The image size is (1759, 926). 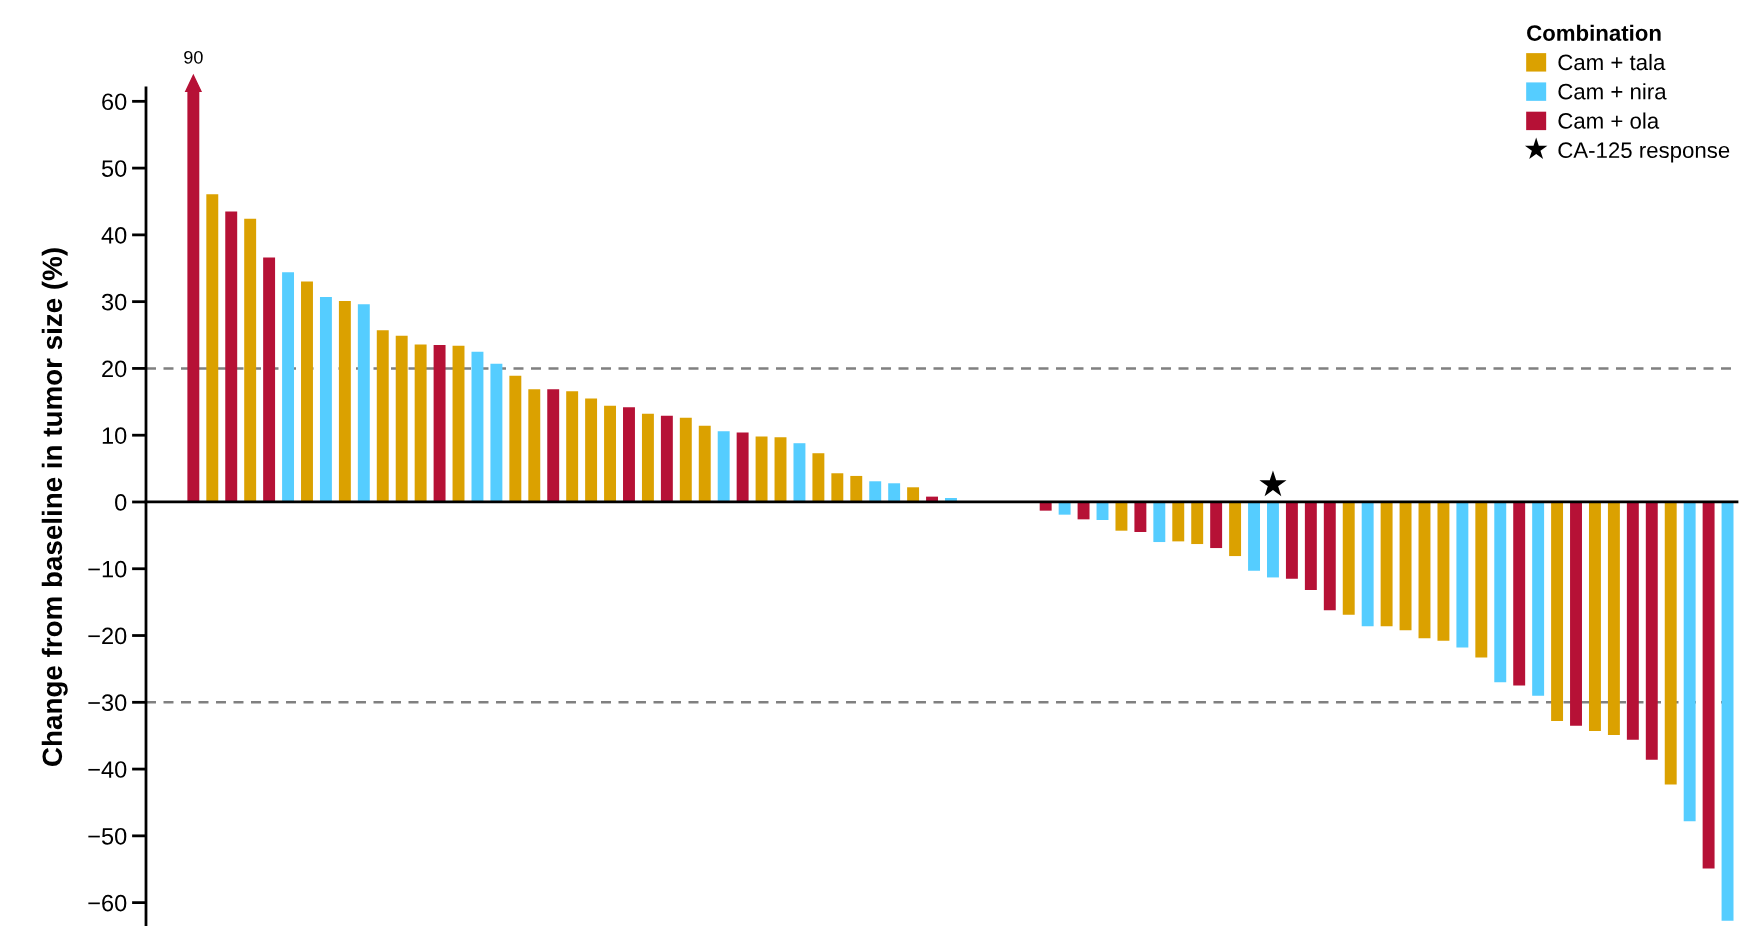 What do you see at coordinates (107, 569) in the screenshot?
I see `y-tick-label: −10` at bounding box center [107, 569].